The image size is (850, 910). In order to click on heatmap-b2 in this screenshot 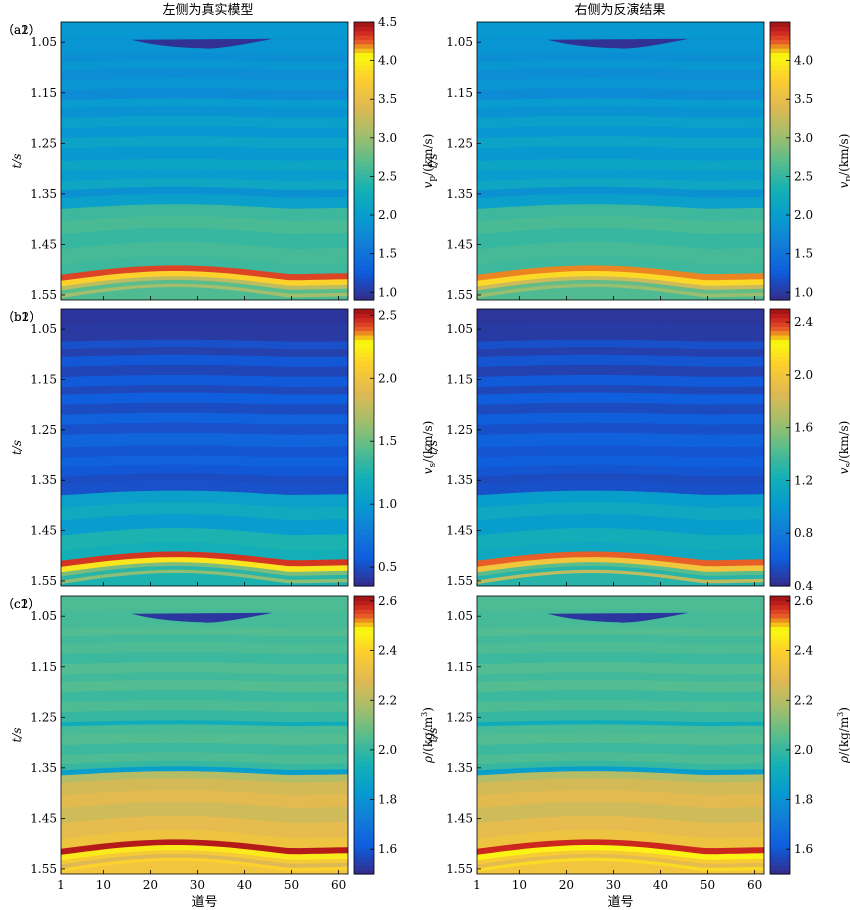, I will do `click(620, 447)`.